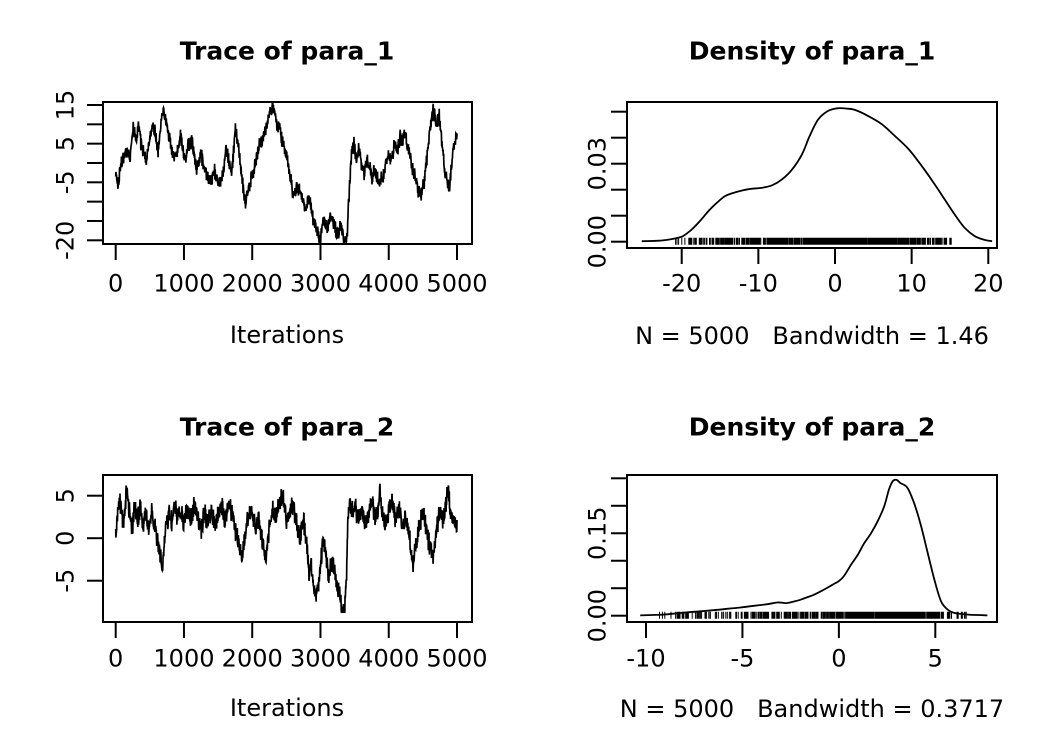  I want to click on density-para-1-box, so click(812, 175).